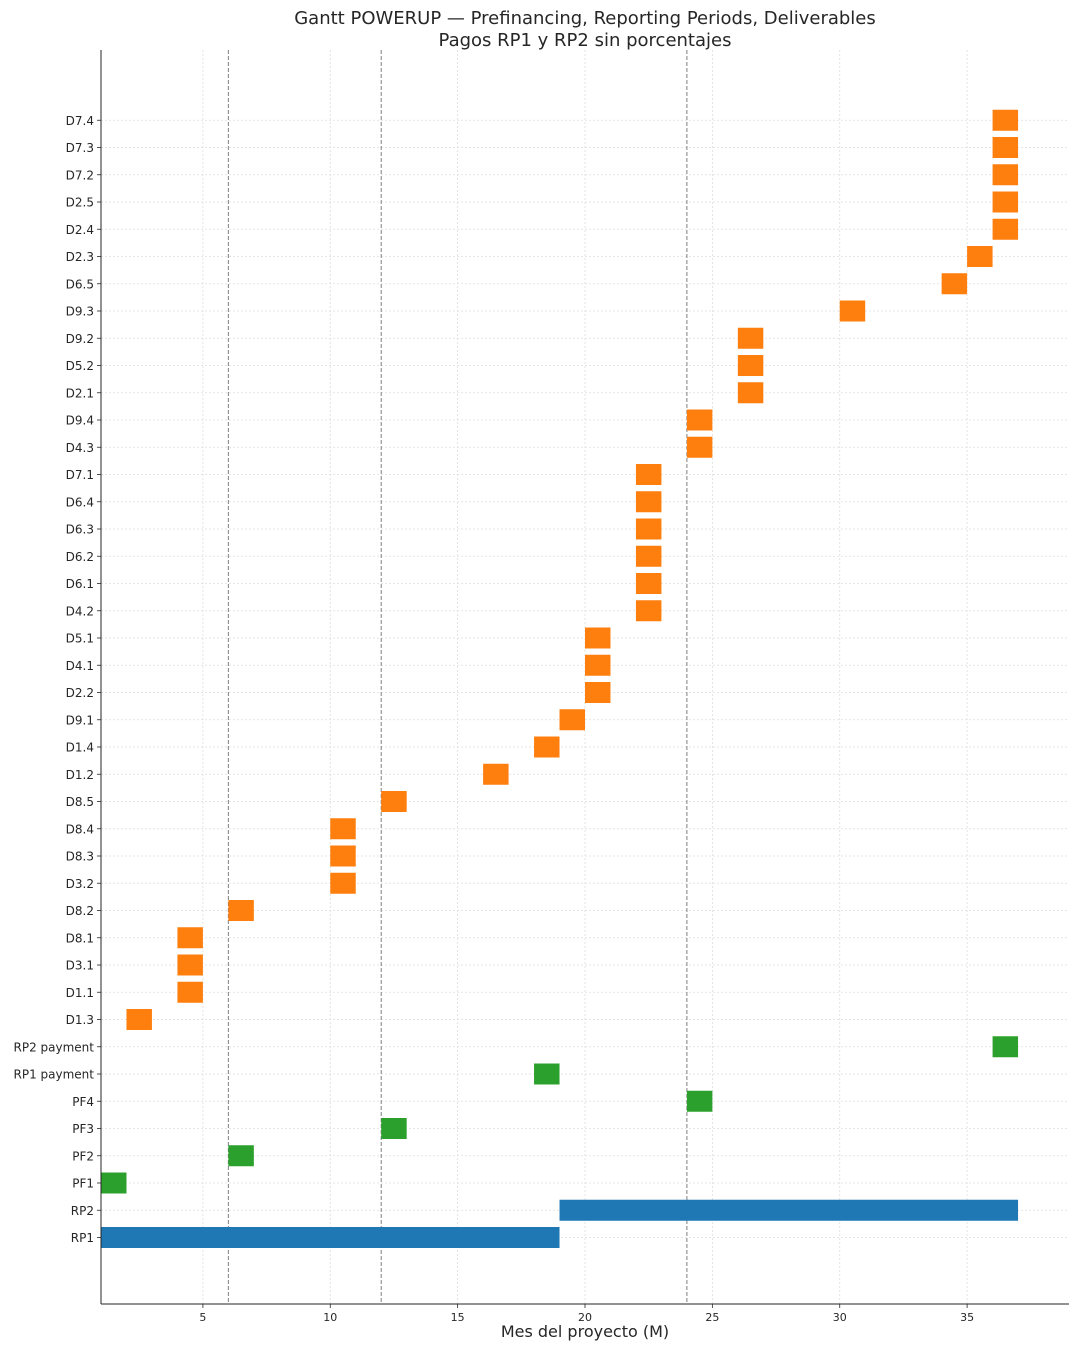  What do you see at coordinates (114, 1183) in the screenshot?
I see `bar-pf1` at bounding box center [114, 1183].